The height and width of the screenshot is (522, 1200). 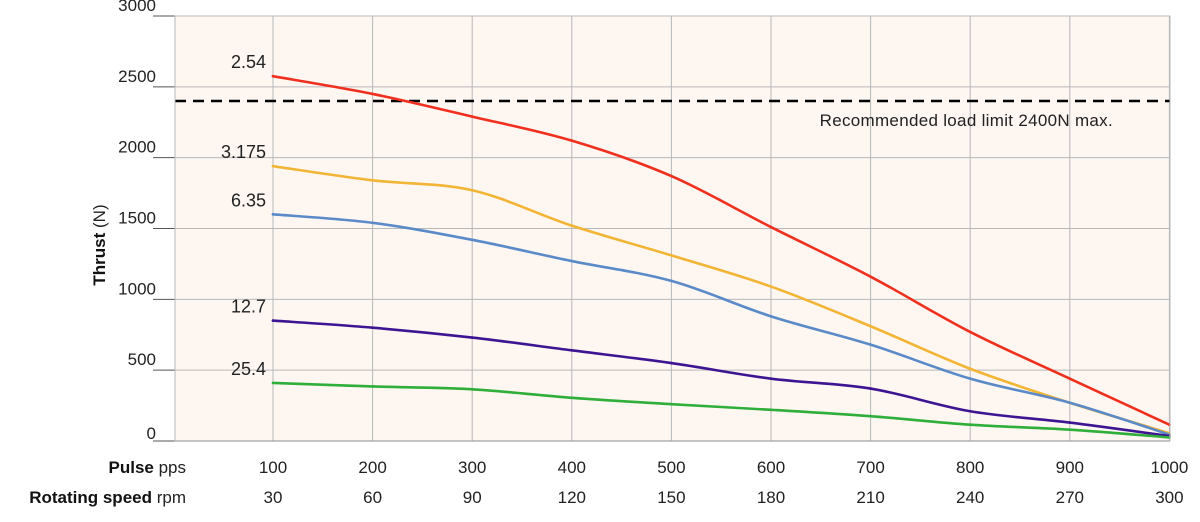 I want to click on x-tick-label: 500, so click(x=671, y=467).